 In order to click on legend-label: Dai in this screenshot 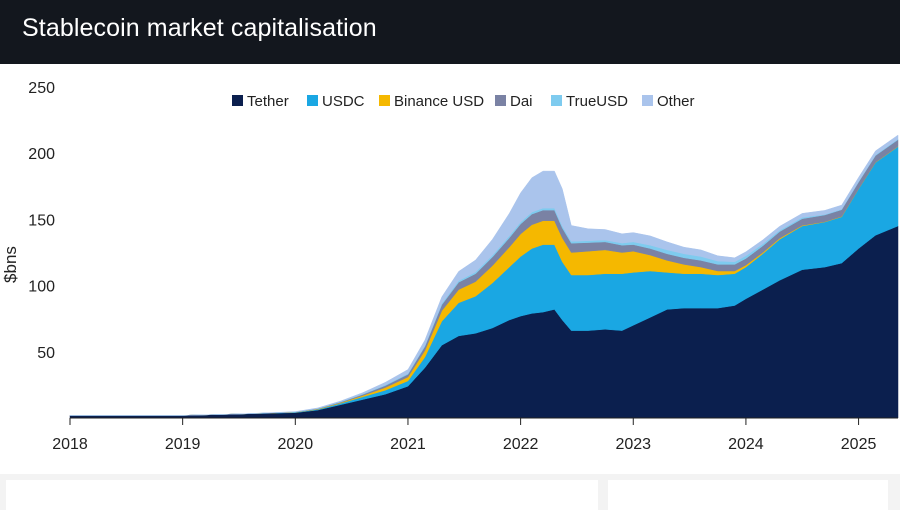, I will do `click(521, 101)`.